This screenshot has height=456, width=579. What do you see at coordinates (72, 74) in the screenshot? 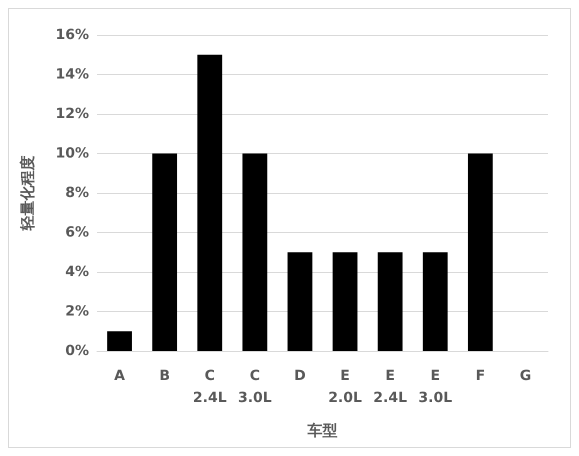
I see `y-tick-label: 14%` at bounding box center [72, 74].